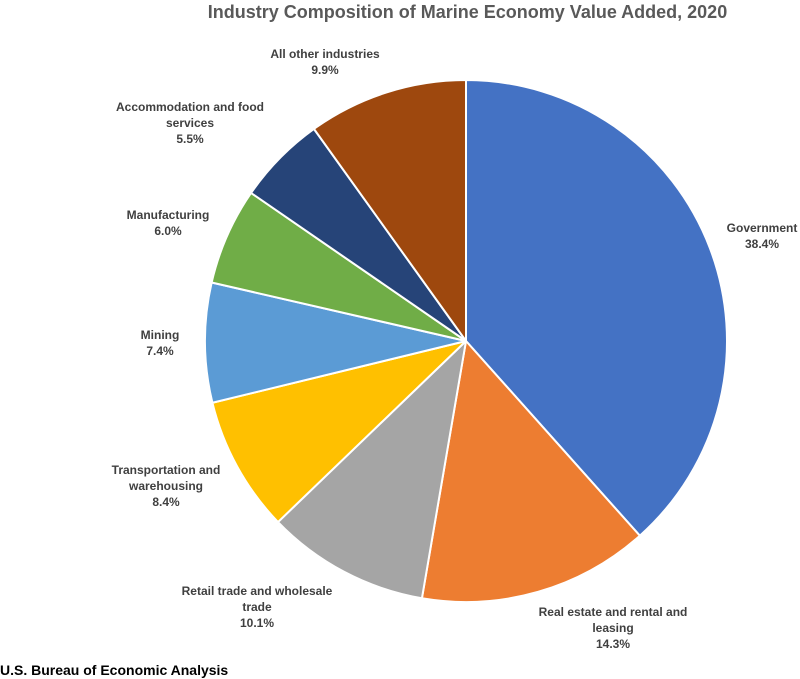 This screenshot has width=800, height=679. What do you see at coordinates (325, 54) in the screenshot?
I see `slice-name: All other industries` at bounding box center [325, 54].